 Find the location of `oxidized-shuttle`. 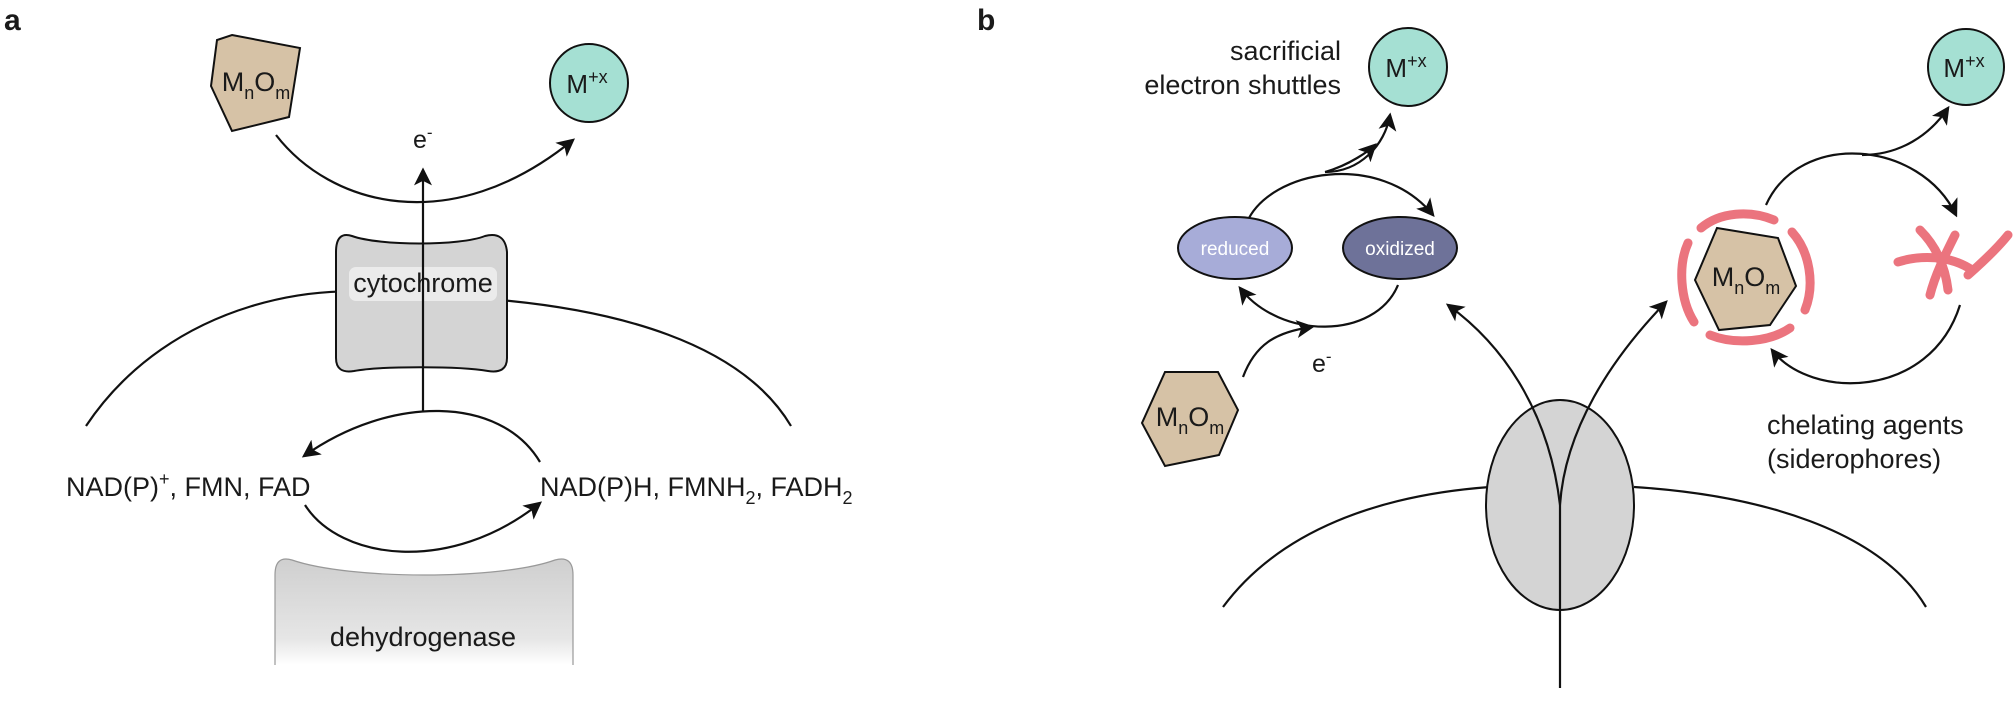

oxidized-shuttle is located at coordinates (1400, 248).